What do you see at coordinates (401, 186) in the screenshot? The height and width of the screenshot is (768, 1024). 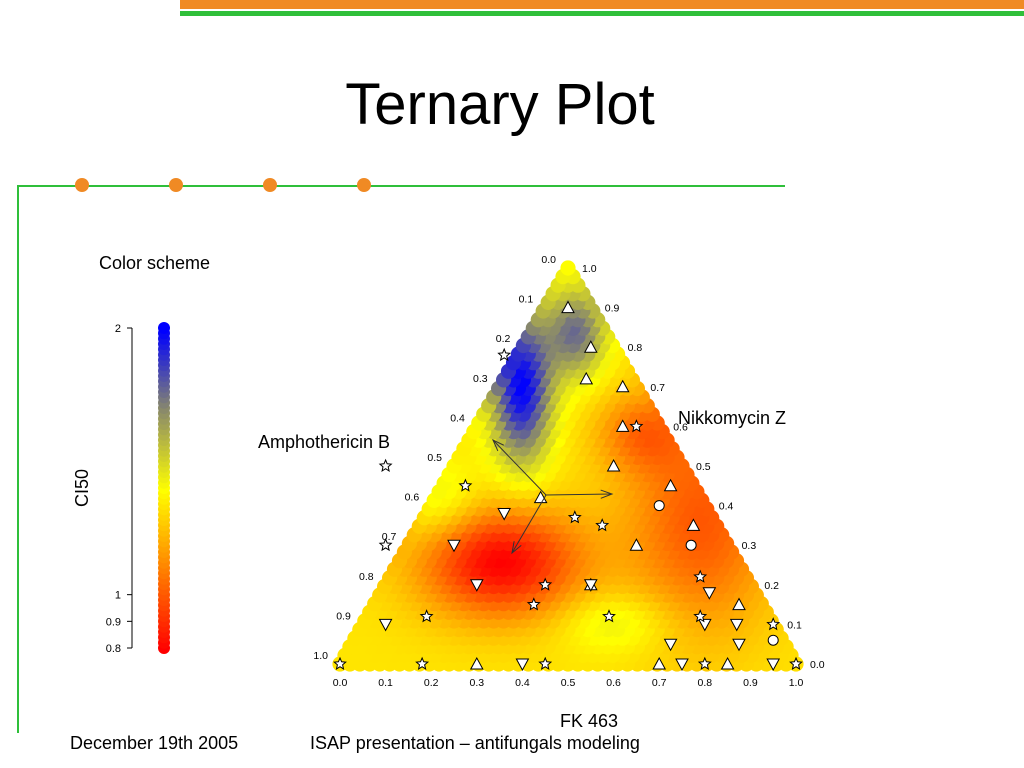 I see `separator-line` at bounding box center [401, 186].